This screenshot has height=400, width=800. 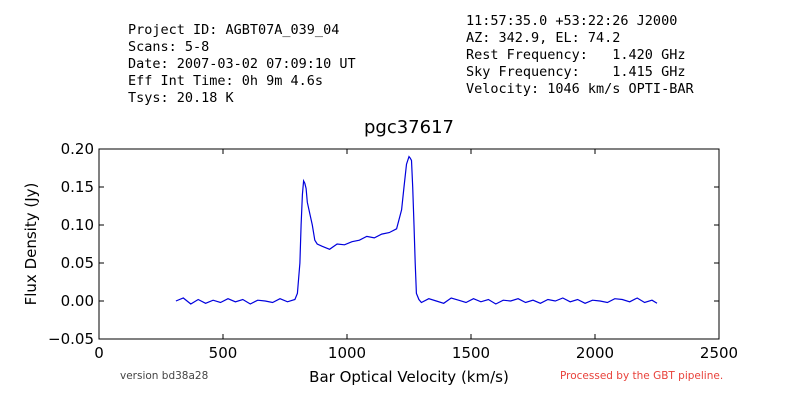 I want to click on pipeline-credit: Processed by the GBT pipeline., so click(x=642, y=376).